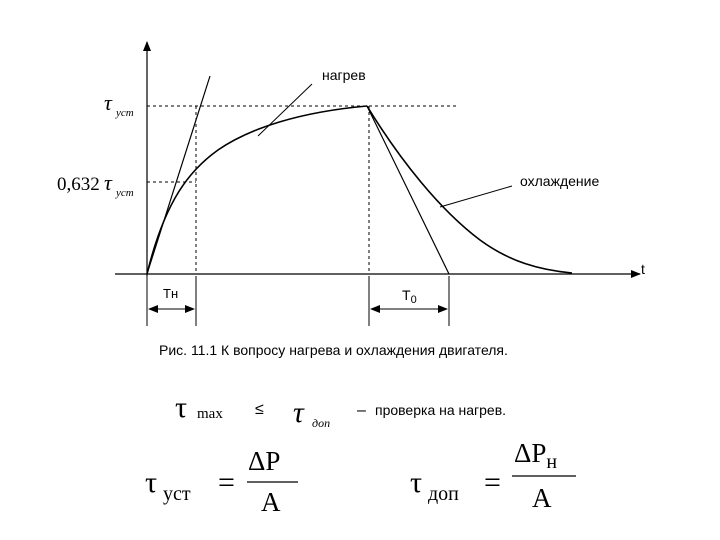  What do you see at coordinates (108, 102) in the screenshot?
I see `tau-steady-symbol: τ` at bounding box center [108, 102].